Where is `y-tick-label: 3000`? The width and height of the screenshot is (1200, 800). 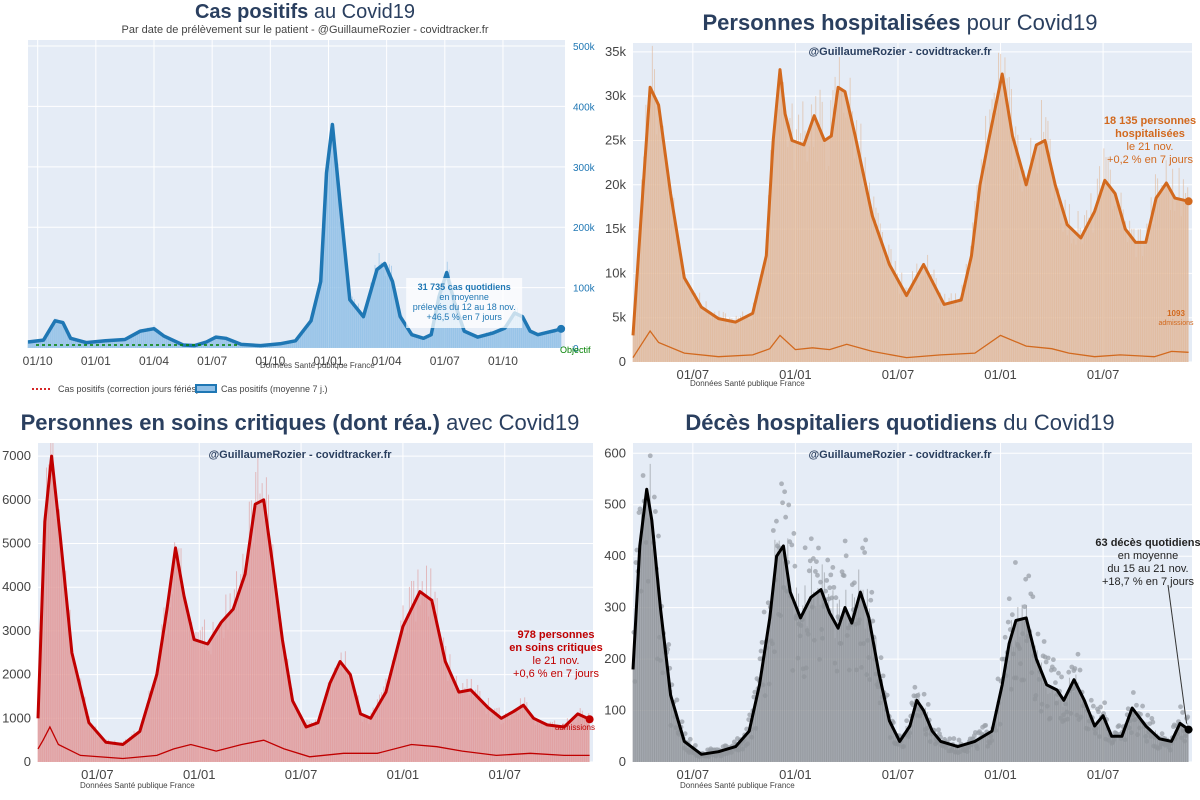 y-tick-label: 3000 is located at coordinates (16, 630).